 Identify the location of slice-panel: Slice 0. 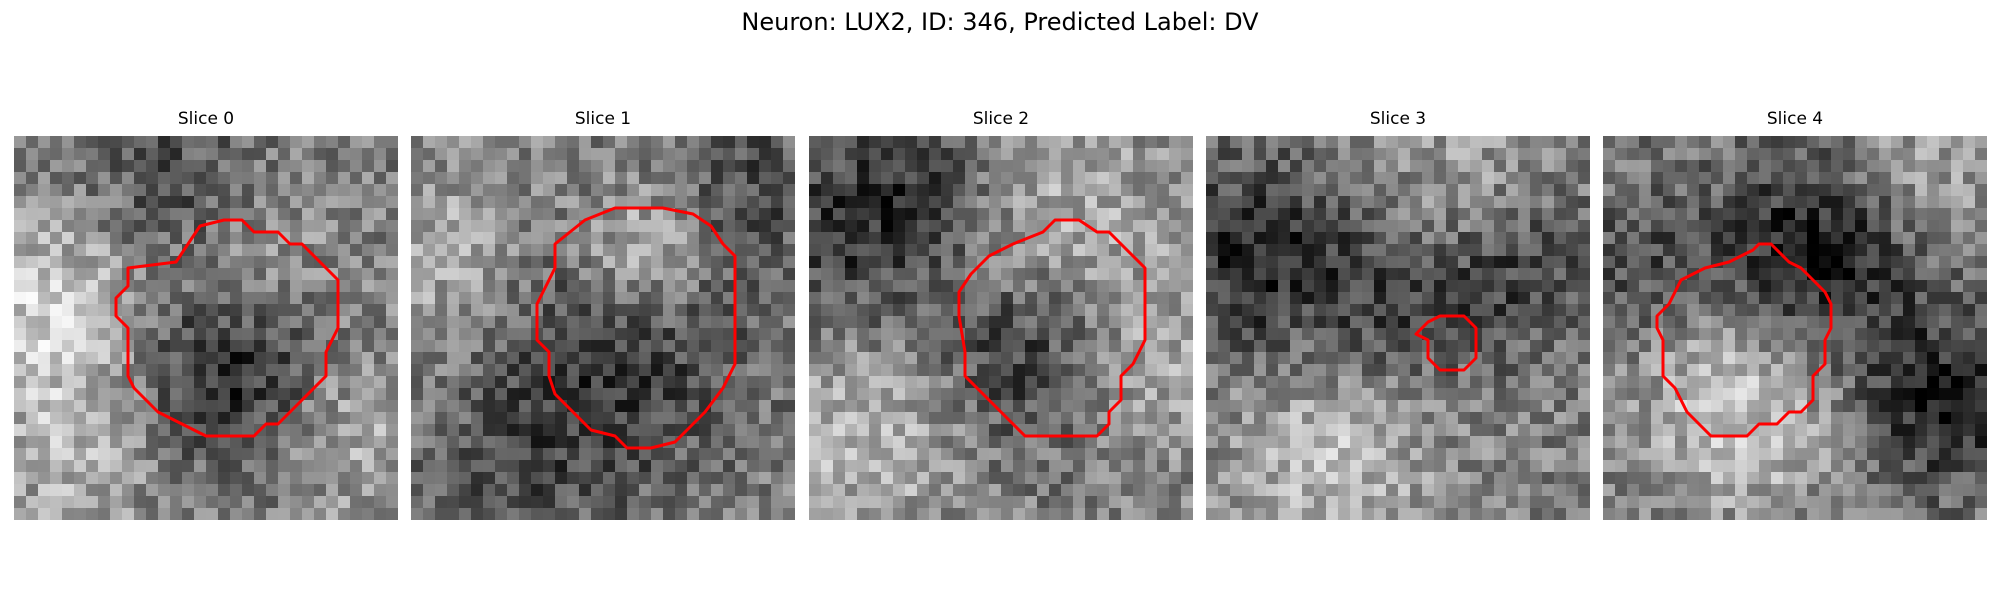
(206, 314).